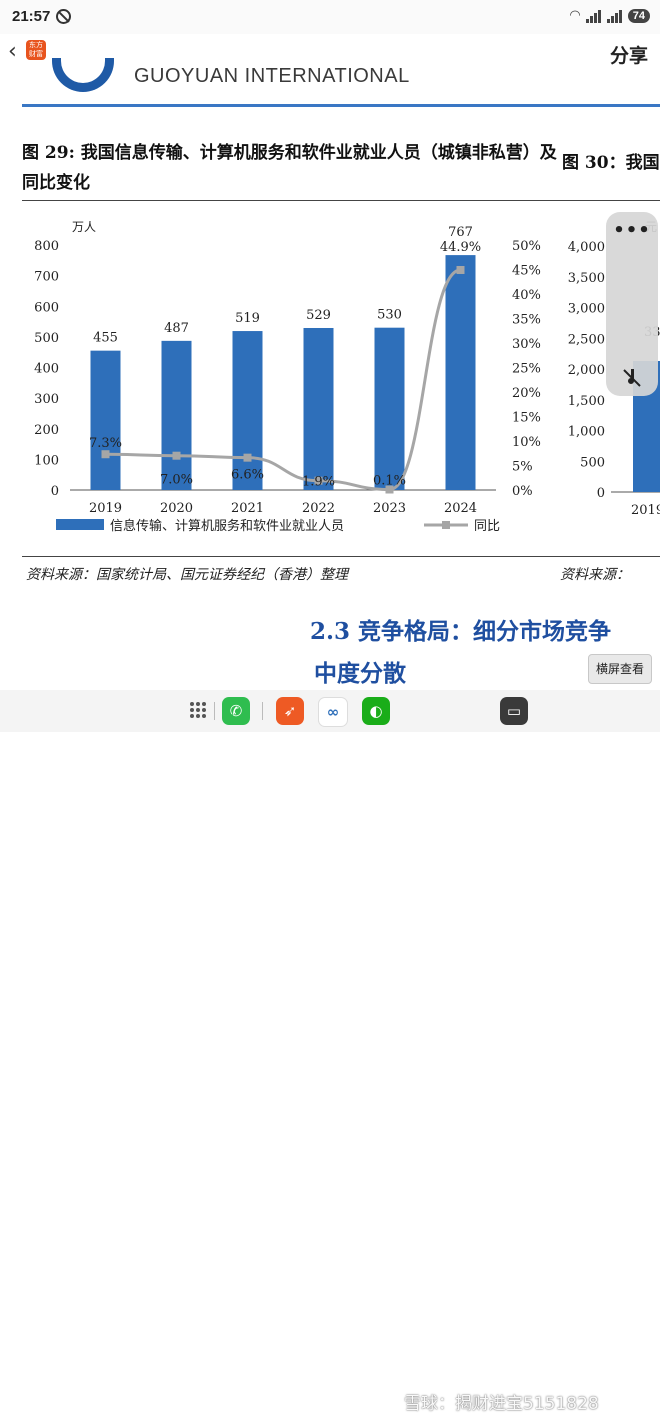 The height and width of the screenshot is (1414, 660). Describe the element at coordinates (46, 460) in the screenshot. I see `left-axis-tick-label: 100` at that location.